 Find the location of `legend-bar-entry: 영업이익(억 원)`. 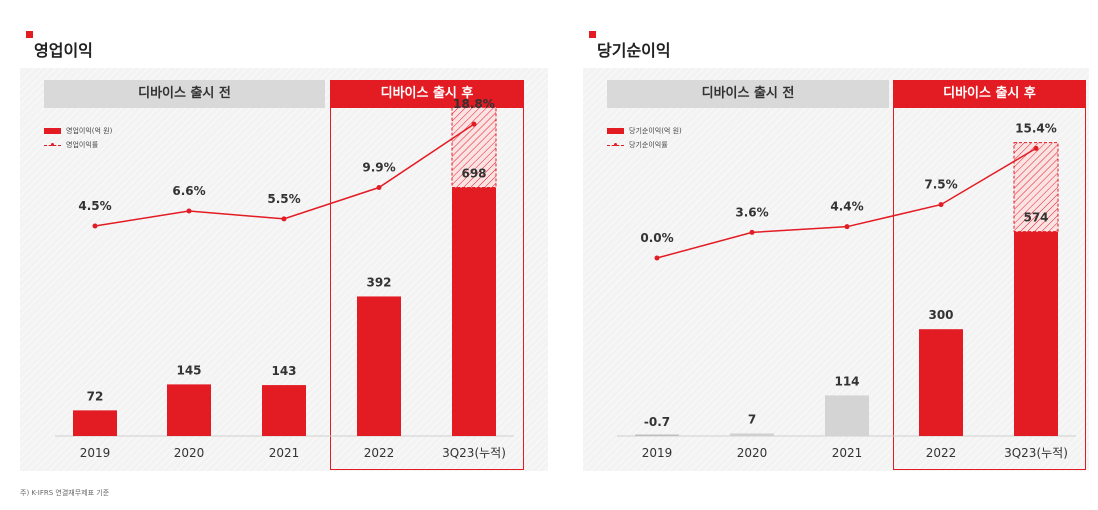

legend-bar-entry: 영업이익(억 원) is located at coordinates (78, 131).